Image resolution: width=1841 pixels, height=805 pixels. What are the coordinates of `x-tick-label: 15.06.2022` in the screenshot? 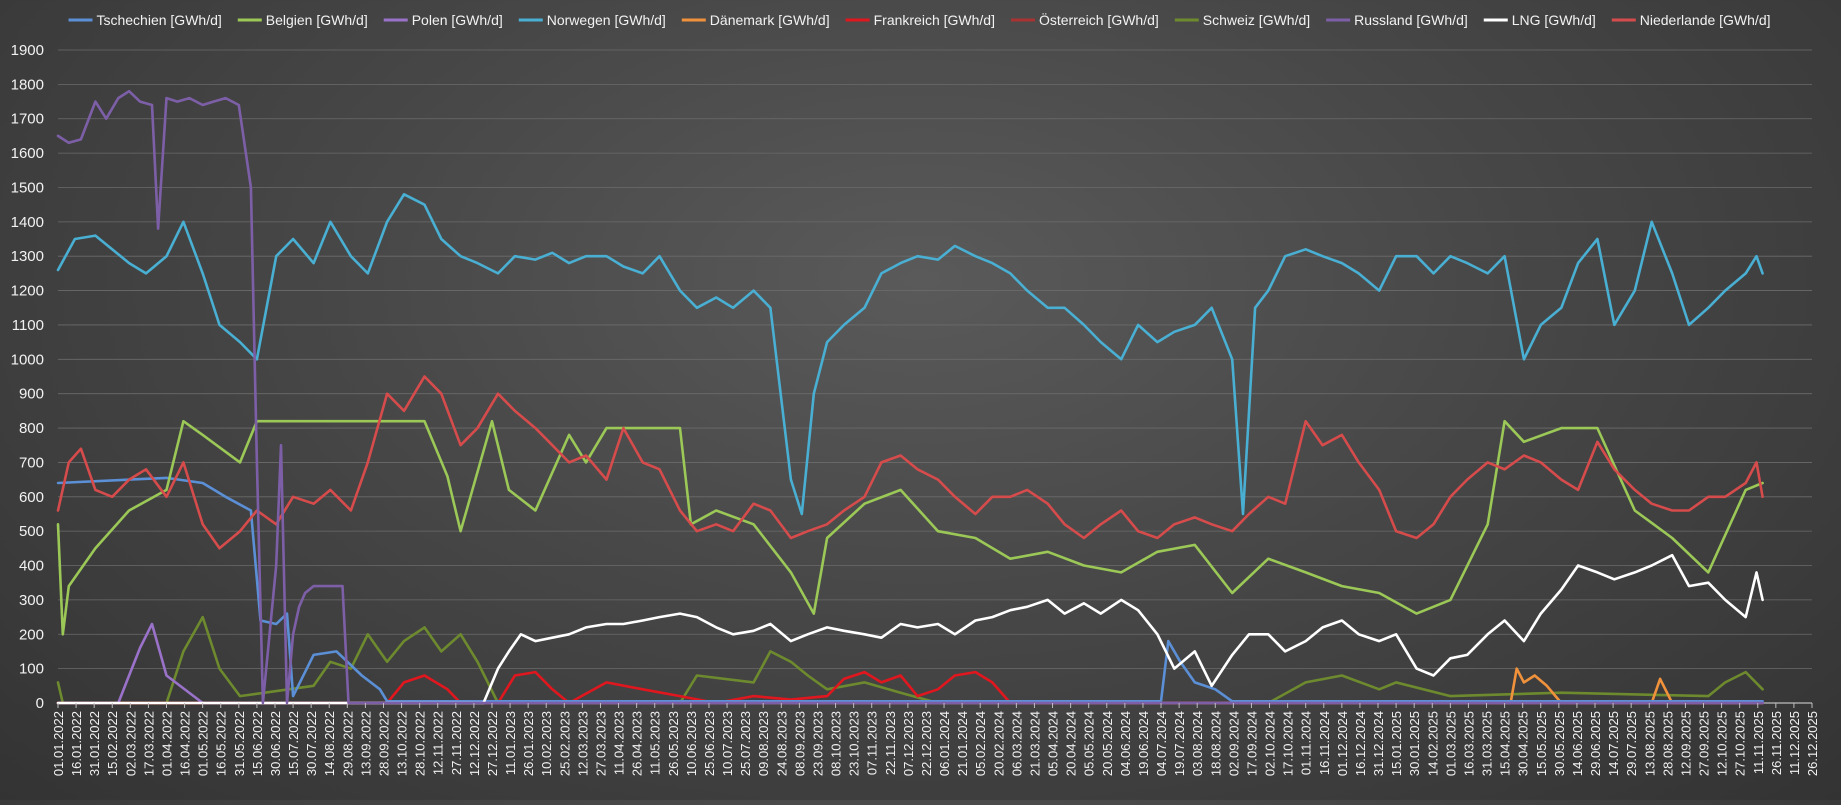 It's located at (257, 743).